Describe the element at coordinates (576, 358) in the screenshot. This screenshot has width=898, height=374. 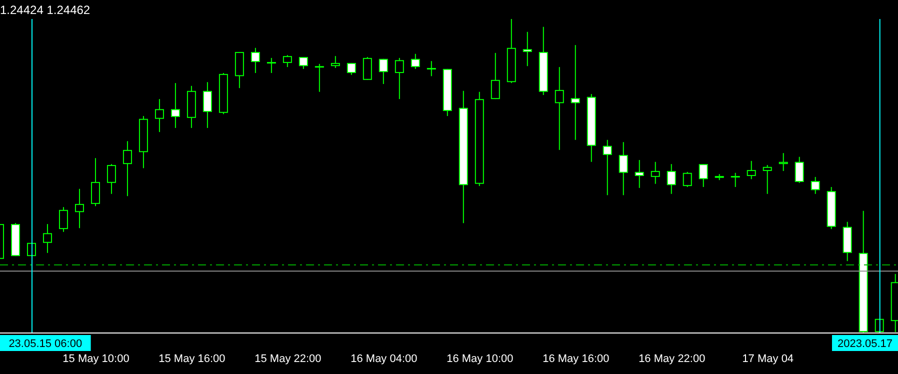
I see `x-tick-label: 16 May 16:00` at that location.